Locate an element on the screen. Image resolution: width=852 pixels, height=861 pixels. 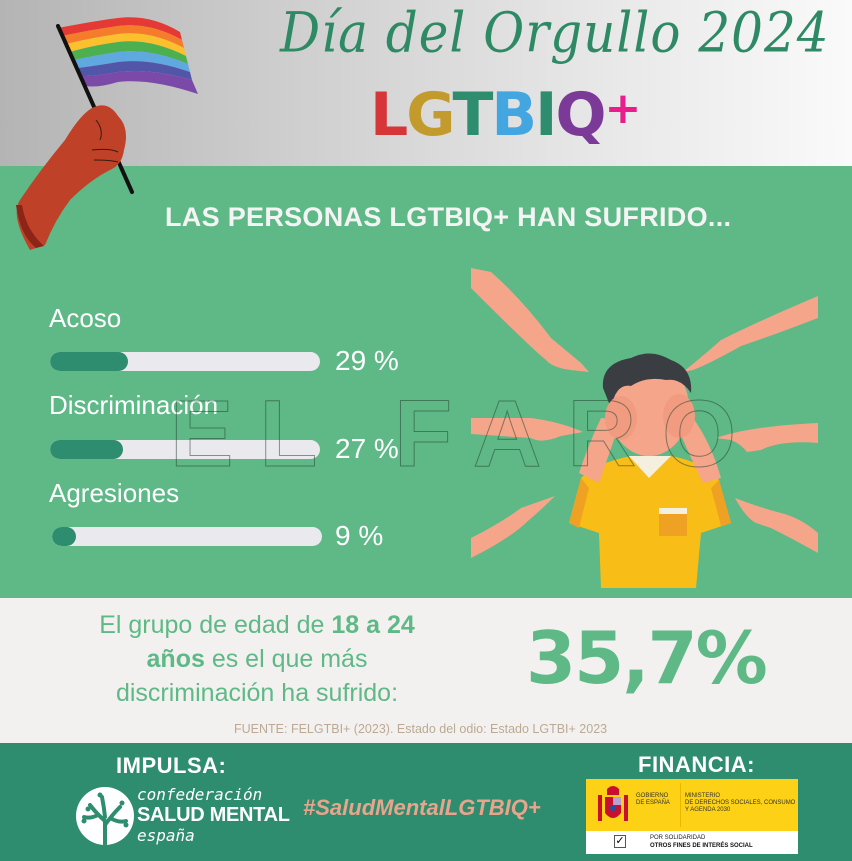
letter-l: L is located at coordinates (389, 115).